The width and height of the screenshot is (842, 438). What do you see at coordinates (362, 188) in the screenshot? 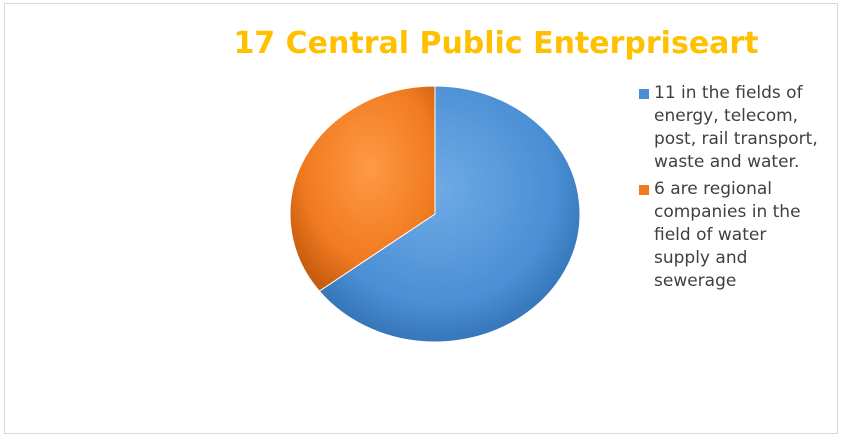
I see `pie-slice-water` at bounding box center [362, 188].